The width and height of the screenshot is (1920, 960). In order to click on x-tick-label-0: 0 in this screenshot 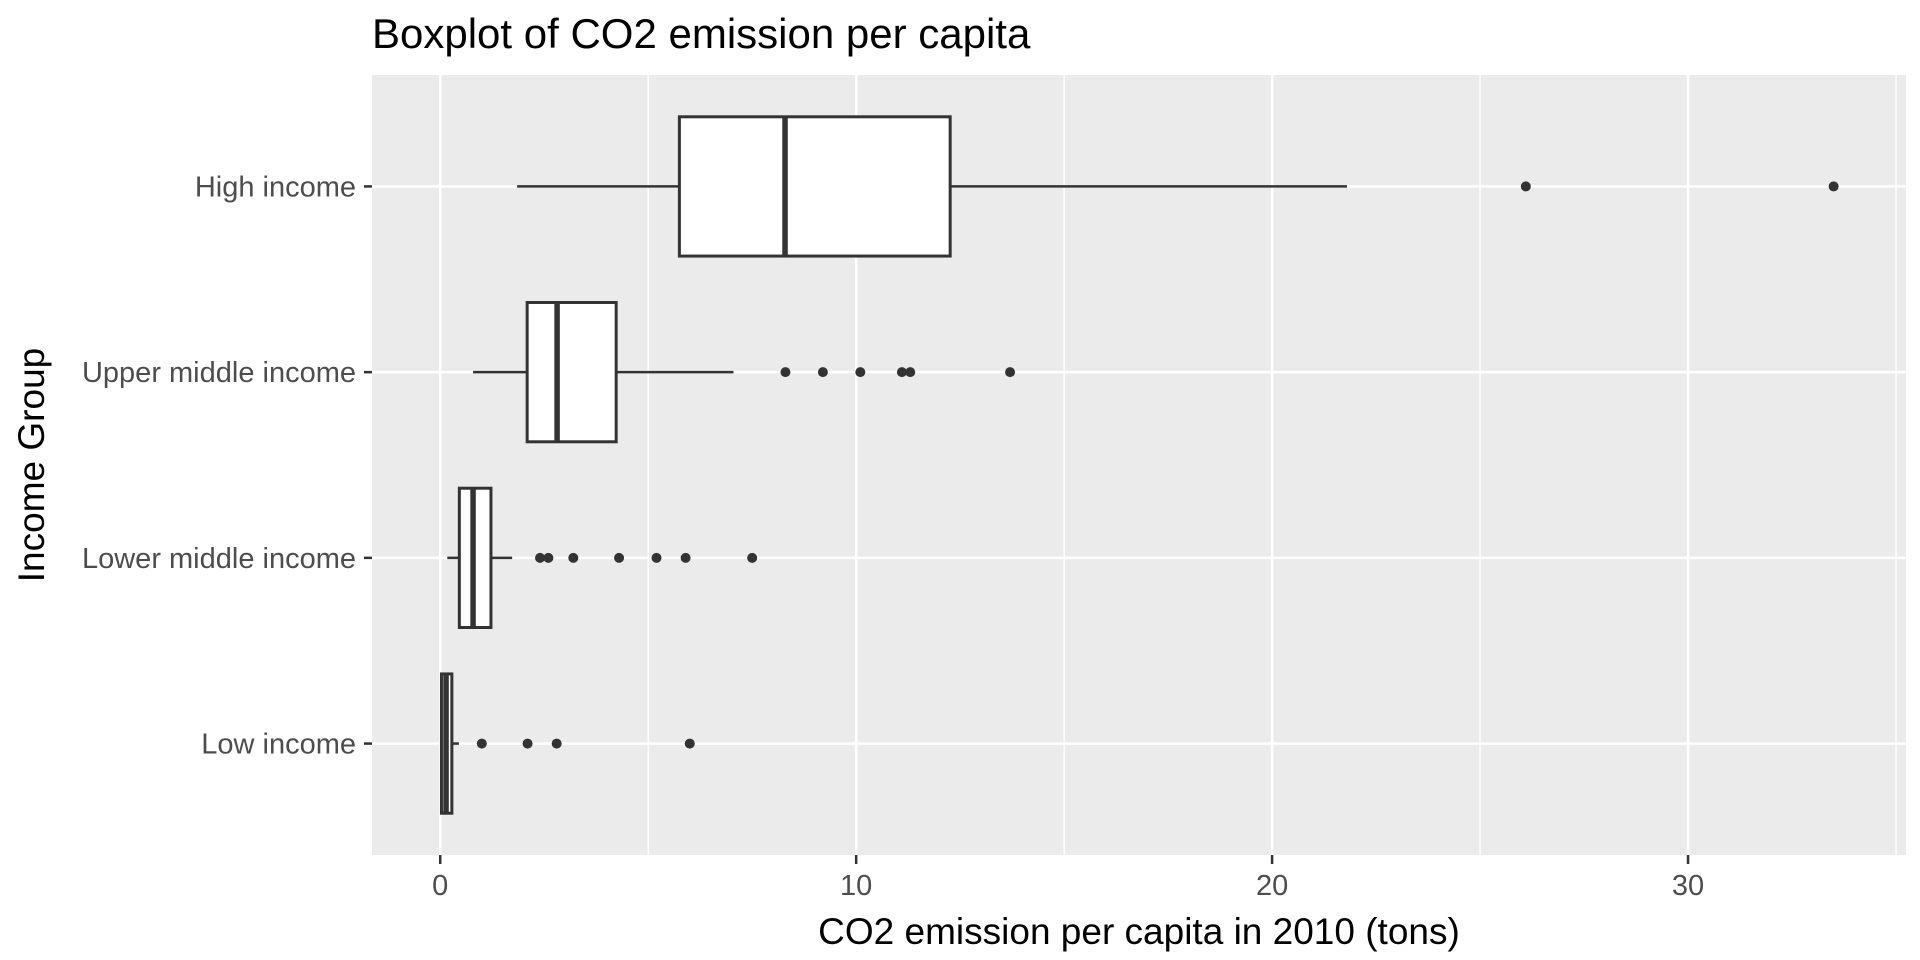, I will do `click(440, 886)`.